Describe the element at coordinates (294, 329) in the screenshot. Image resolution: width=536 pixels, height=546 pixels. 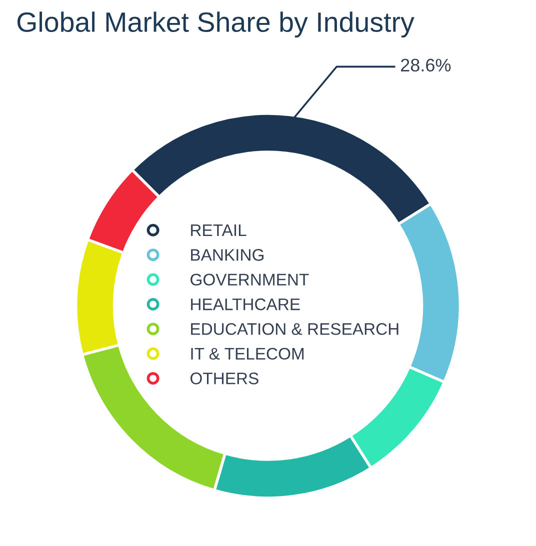
I see `legend-label: EDUCATION & RESEARCH` at that location.